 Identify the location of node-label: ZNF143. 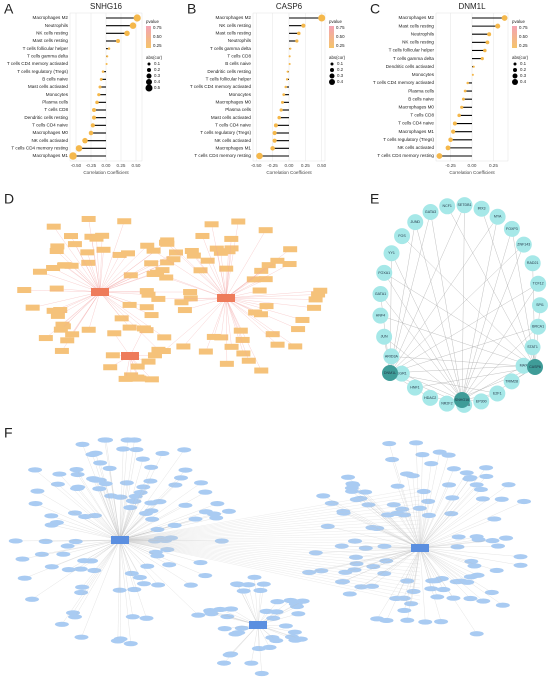
(523, 245).